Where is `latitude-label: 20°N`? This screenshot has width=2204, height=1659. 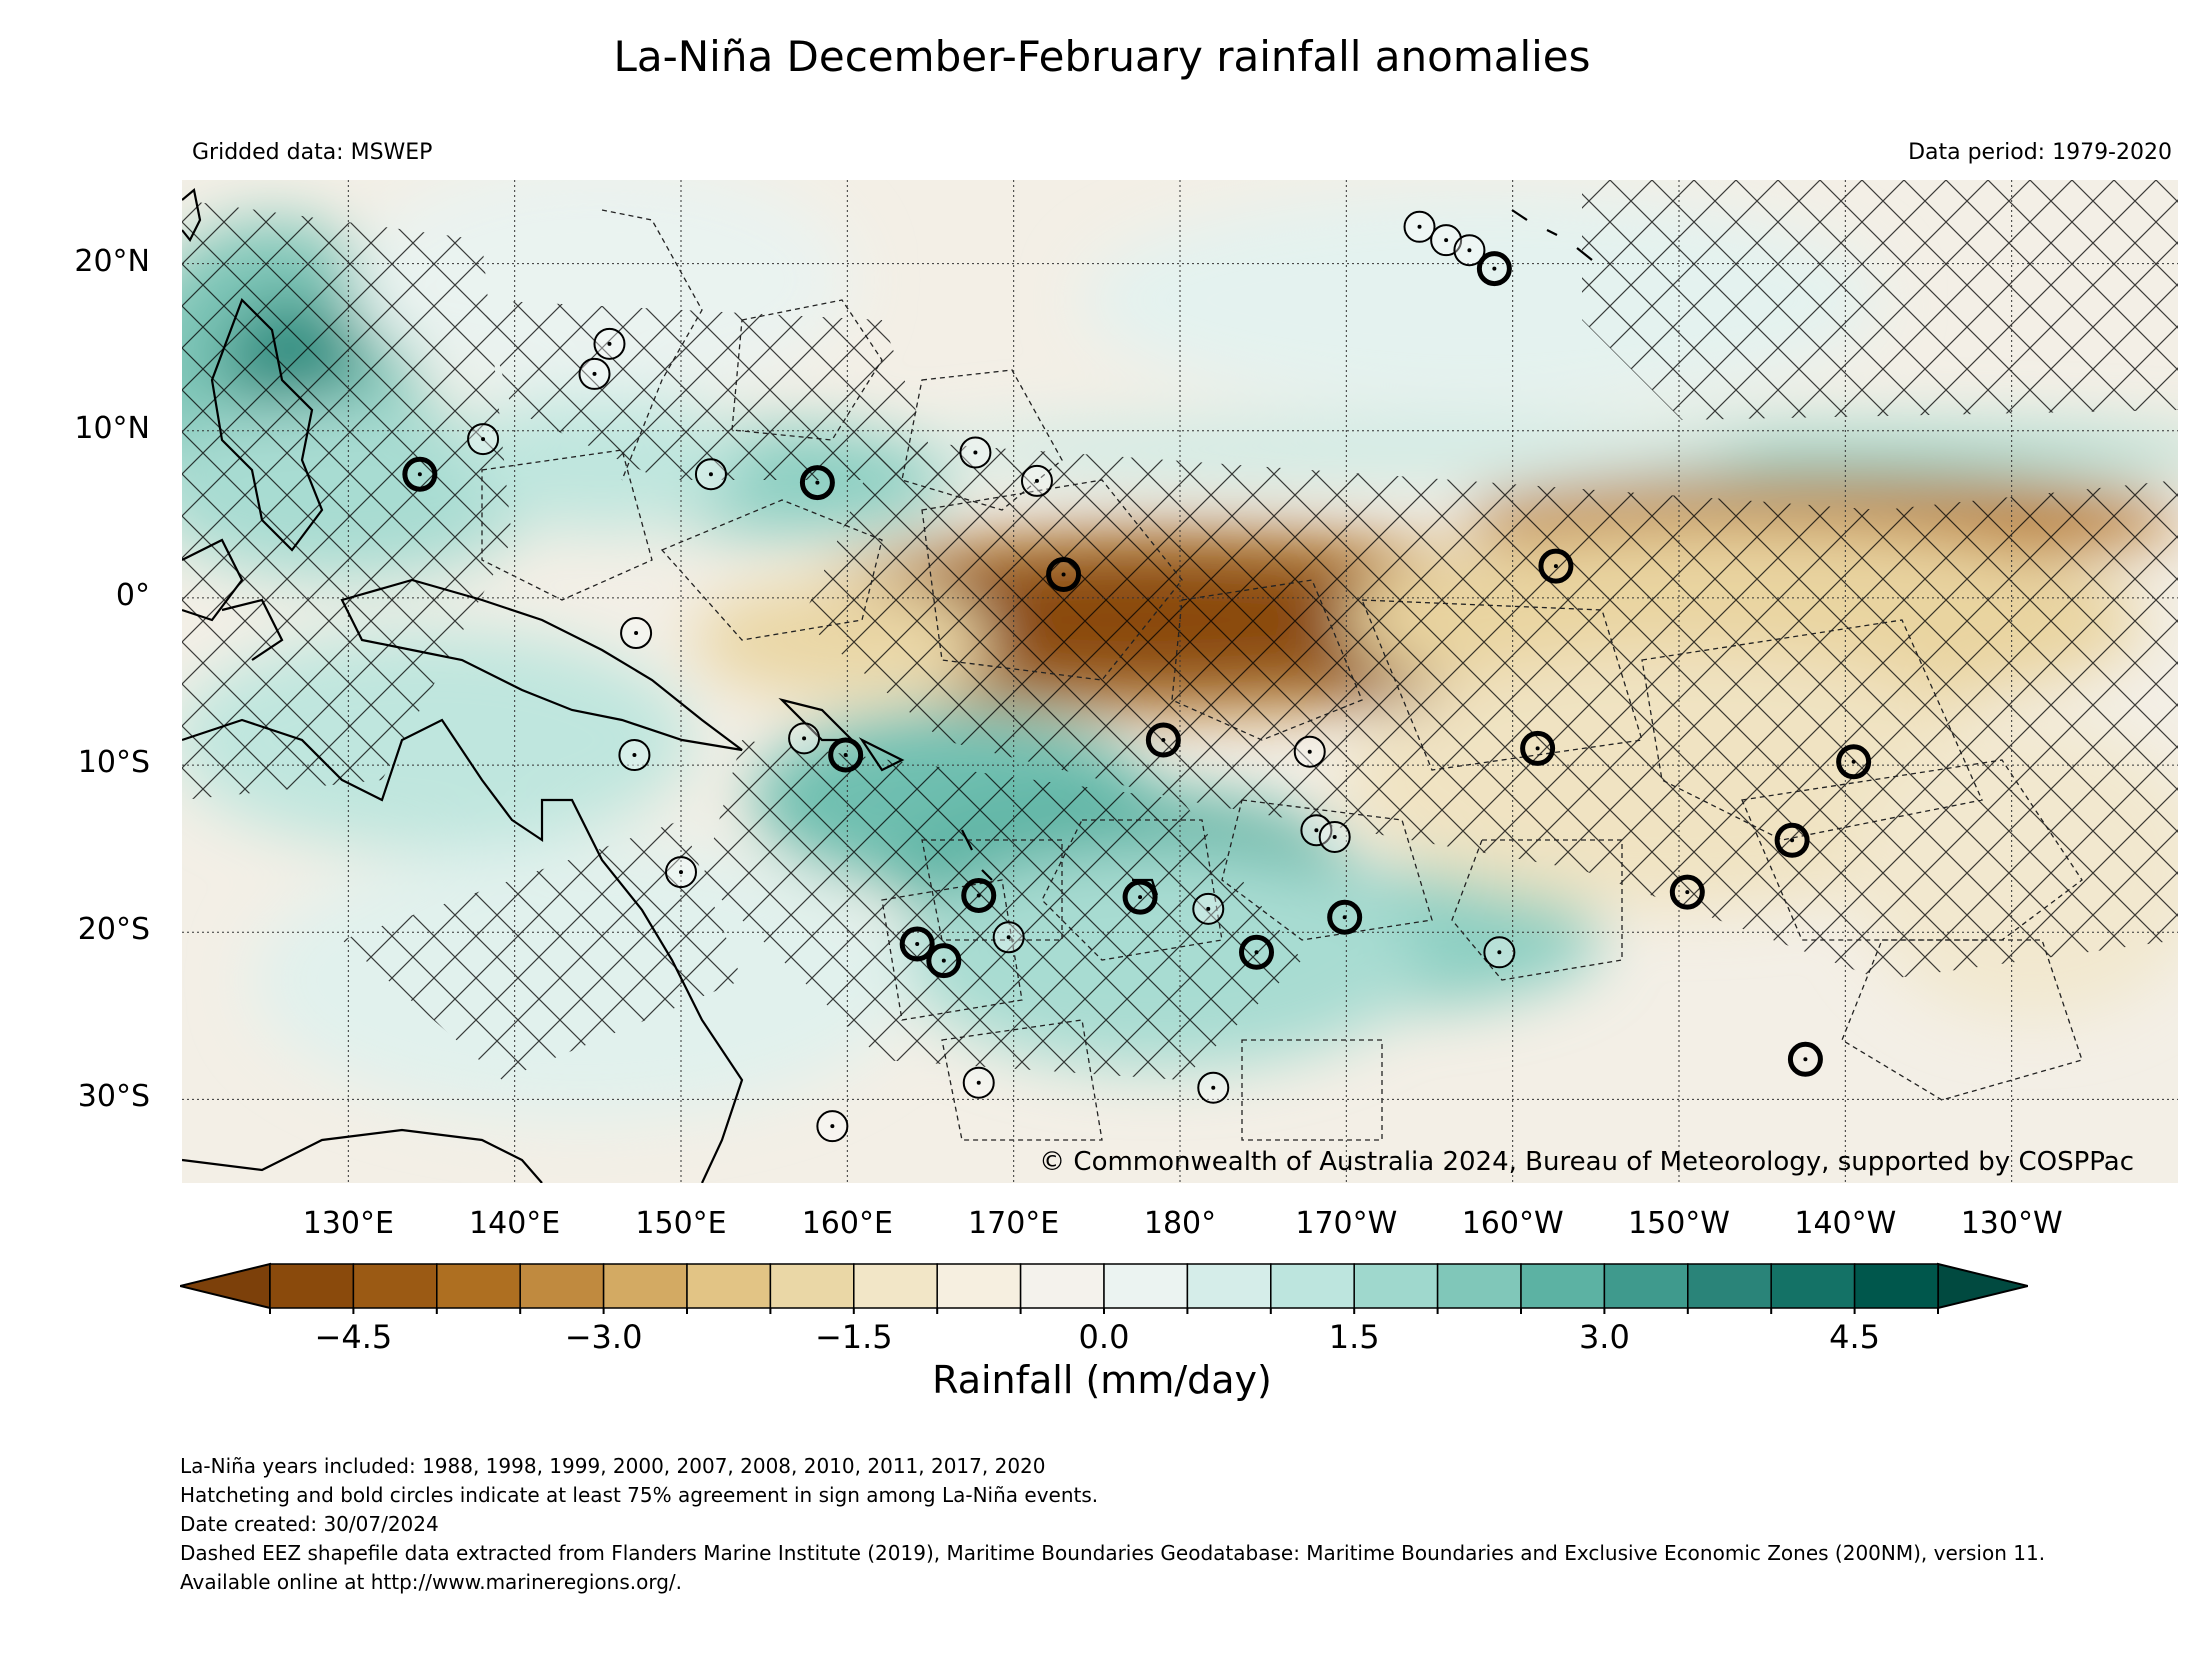 latitude-label: 20°N is located at coordinates (112, 261).